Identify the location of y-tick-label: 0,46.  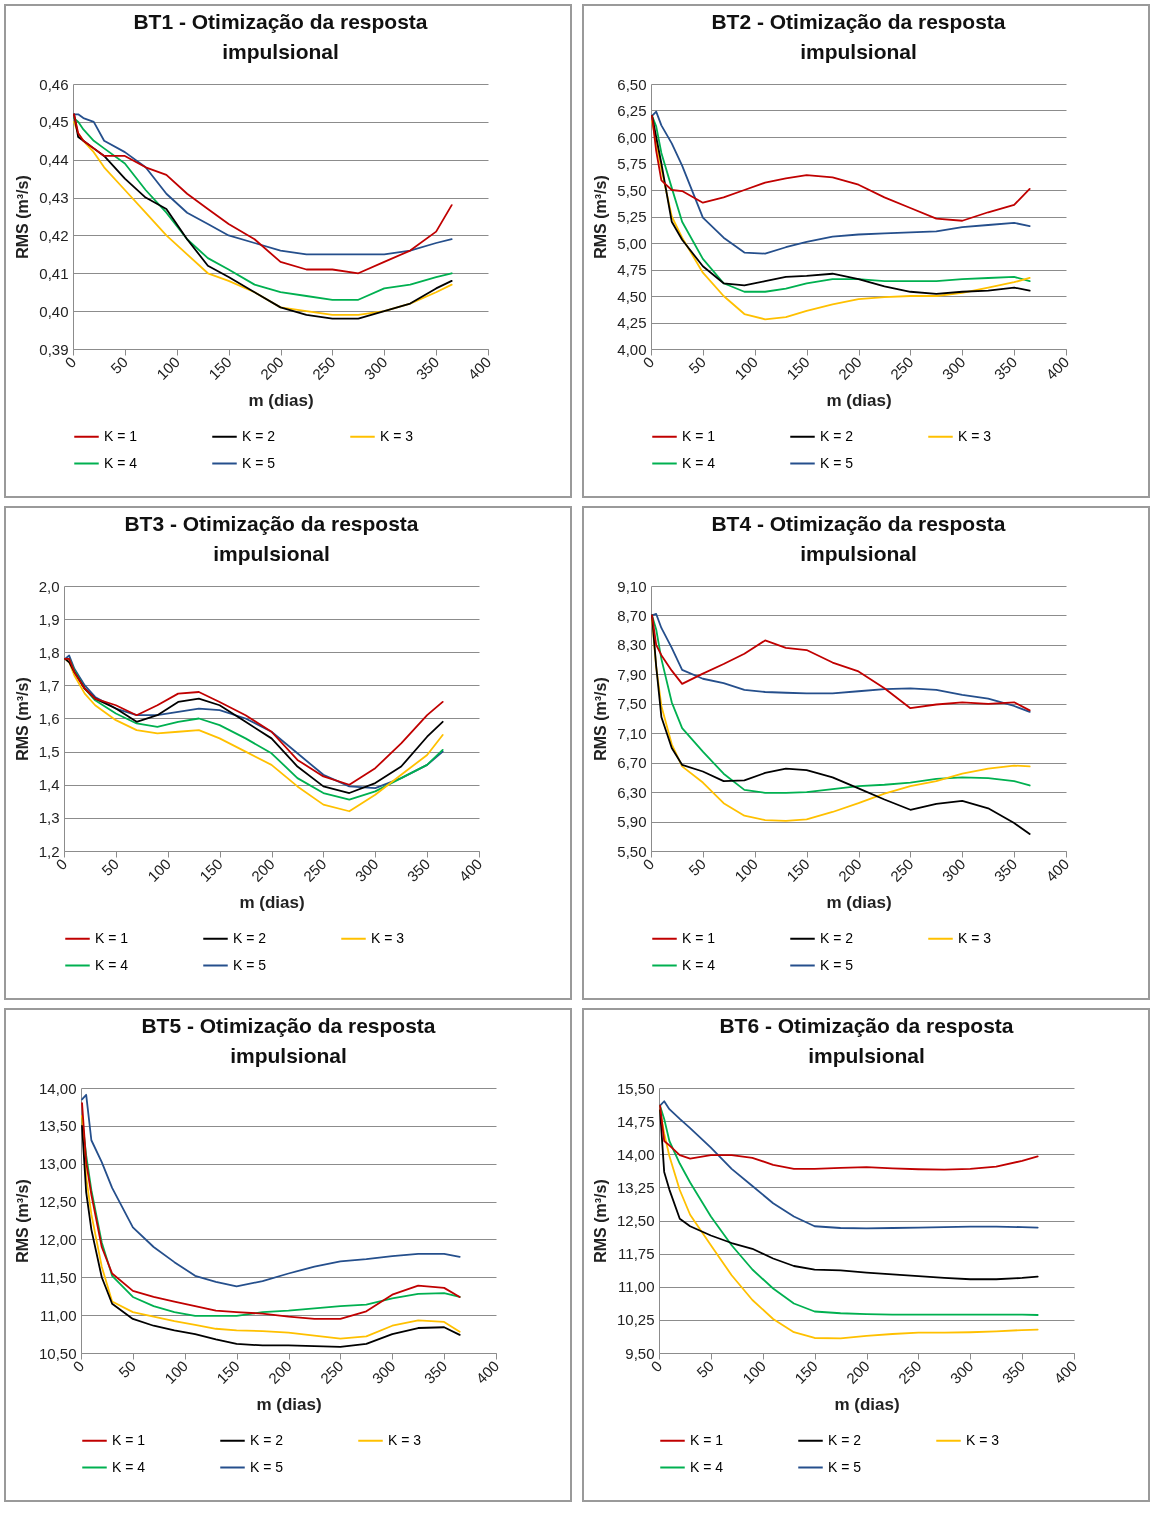
(54, 84).